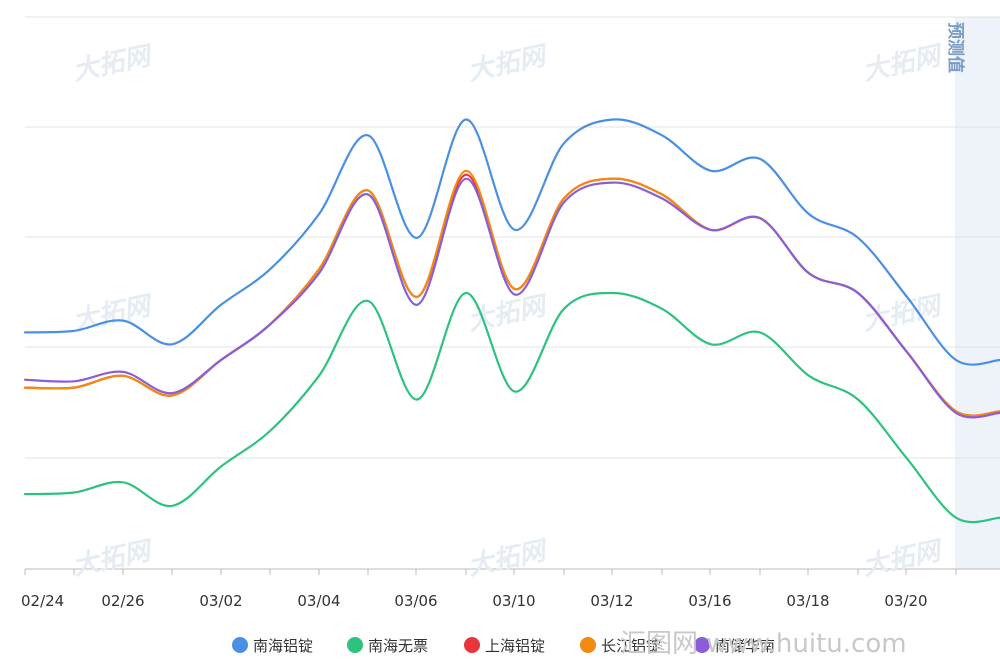  I want to click on x-tick-label: 02/26, so click(122, 601).